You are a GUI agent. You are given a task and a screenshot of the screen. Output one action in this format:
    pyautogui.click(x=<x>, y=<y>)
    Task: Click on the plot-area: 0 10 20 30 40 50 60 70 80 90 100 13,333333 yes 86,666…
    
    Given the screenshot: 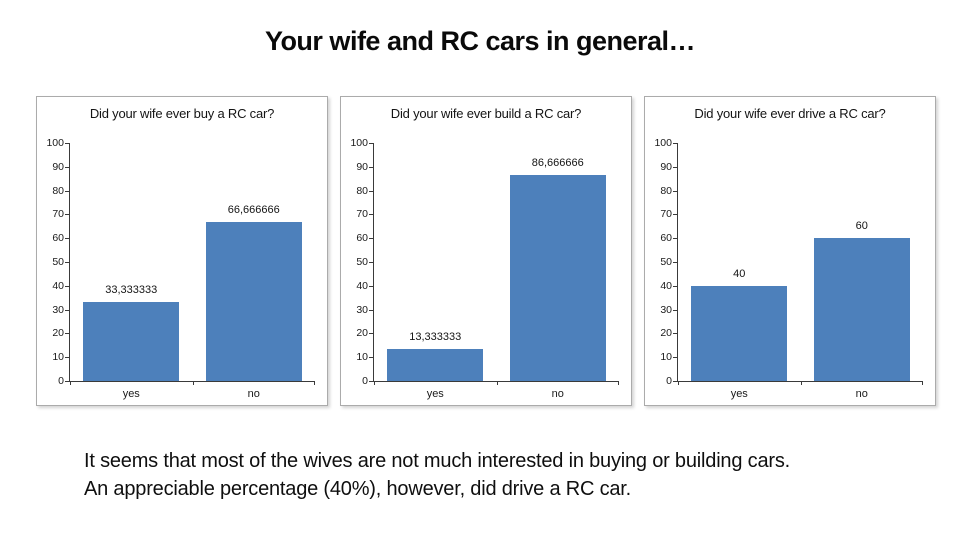 What is the action you would take?
    pyautogui.click(x=484, y=268)
    